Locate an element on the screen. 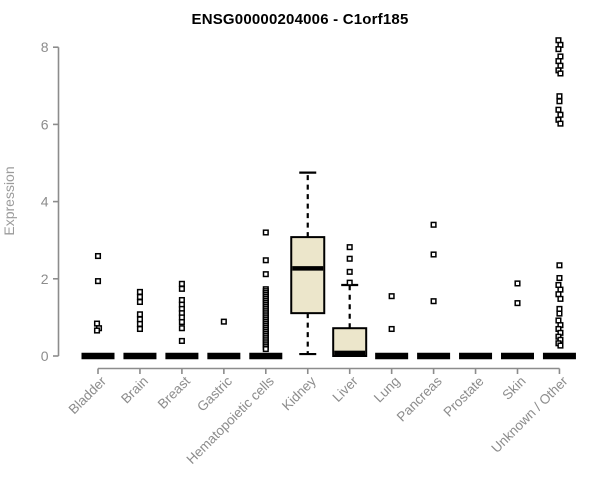  chart-title: ENSG00000204006 - C1orf185 is located at coordinates (300, 19).